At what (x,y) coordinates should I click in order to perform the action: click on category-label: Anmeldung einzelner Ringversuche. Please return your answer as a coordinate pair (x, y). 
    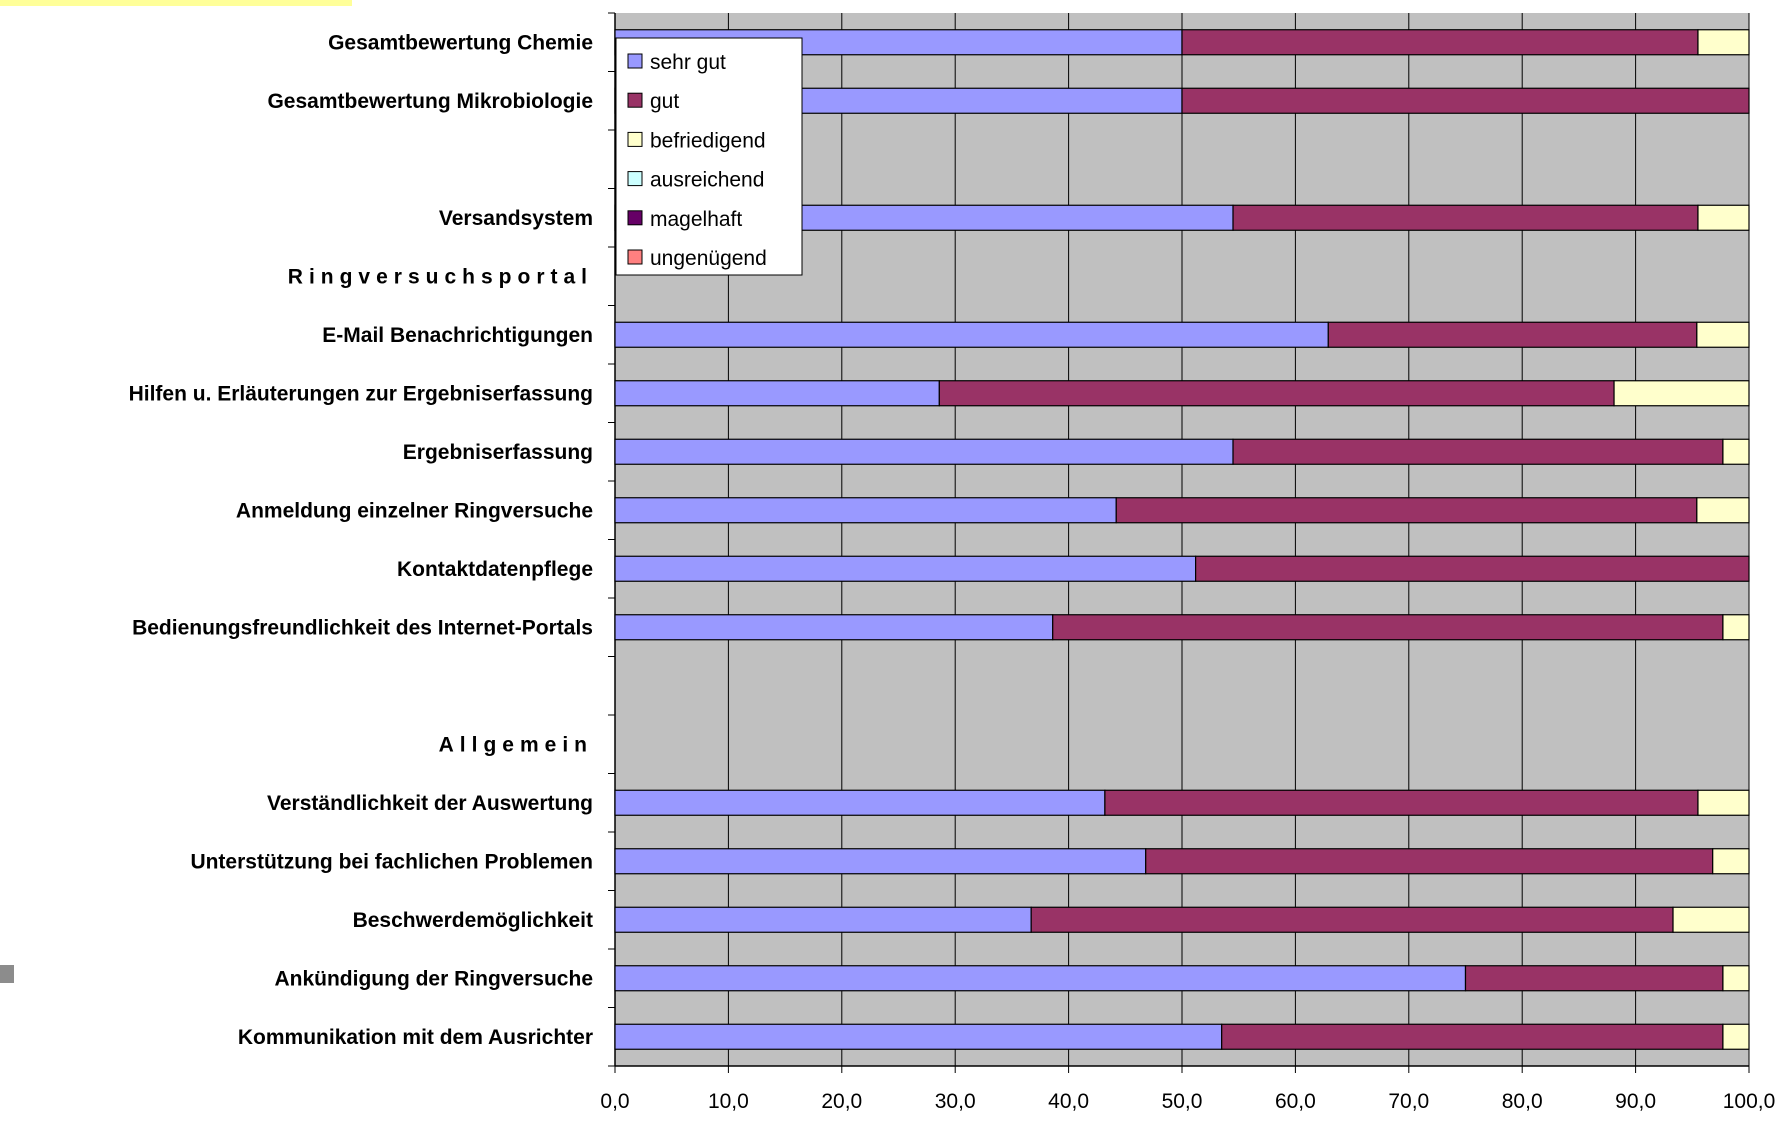
    Looking at the image, I should click on (414, 510).